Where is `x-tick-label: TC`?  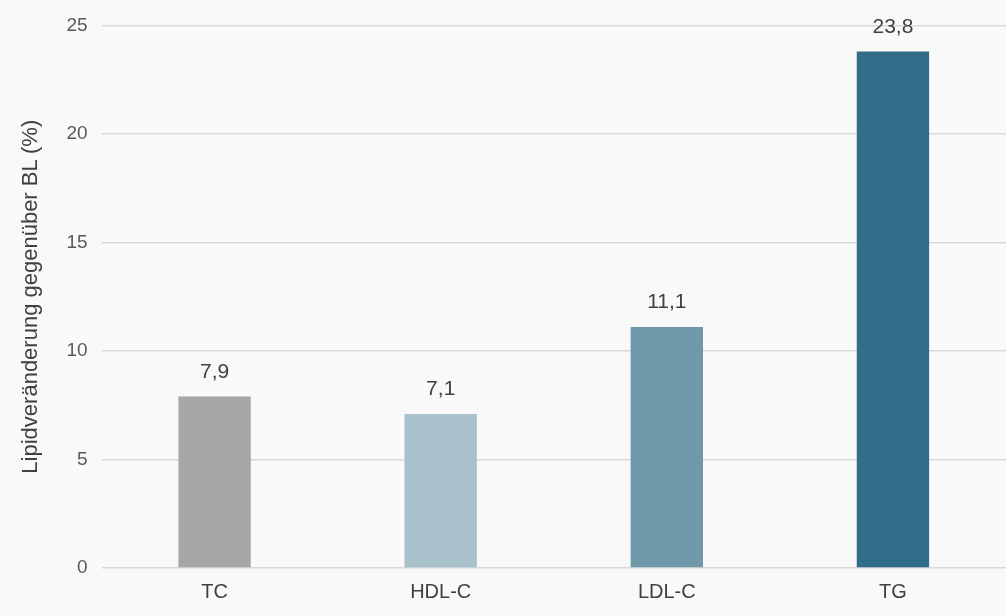 x-tick-label: TC is located at coordinates (214, 590).